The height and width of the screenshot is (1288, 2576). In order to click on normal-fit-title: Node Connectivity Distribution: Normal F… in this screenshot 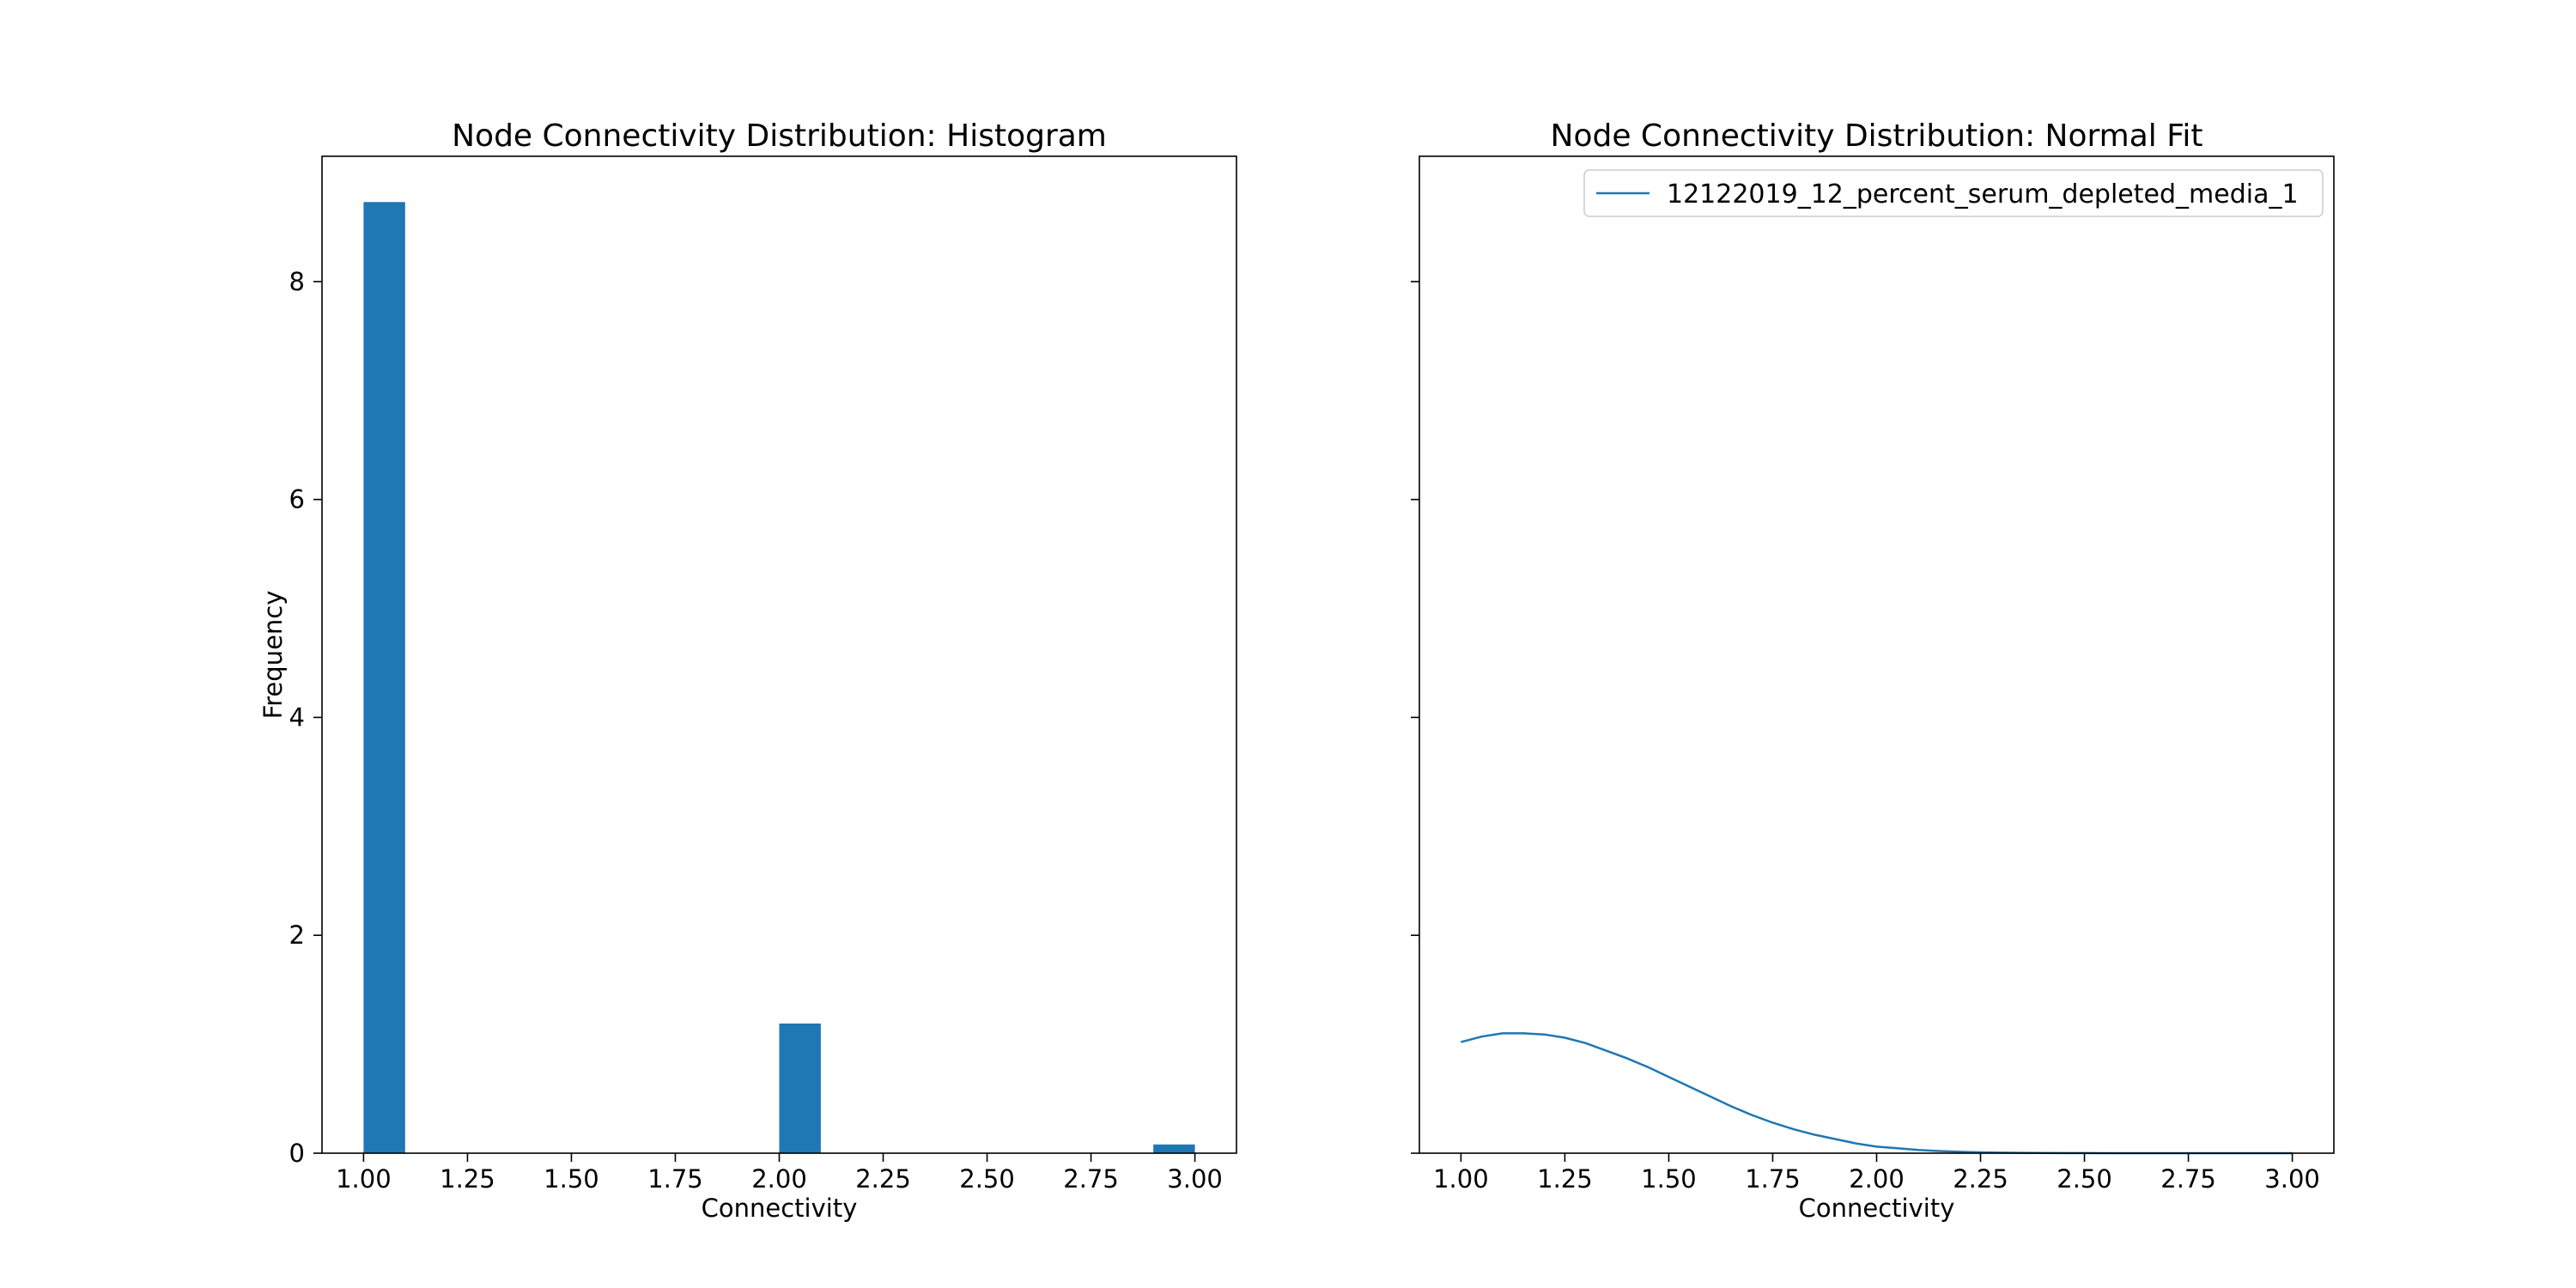, I will do `click(1877, 136)`.